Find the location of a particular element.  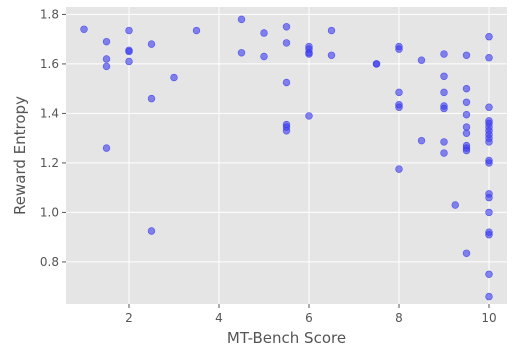

x-axis-ticks: 2 4 6 8 10 is located at coordinates (311, 314).